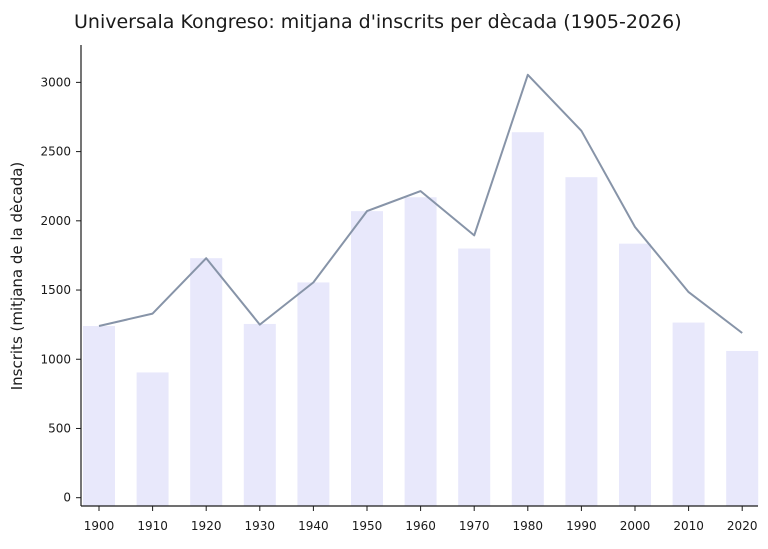 This screenshot has height=549, width=768. What do you see at coordinates (55, 82) in the screenshot?
I see `y-tick-label: 3000` at bounding box center [55, 82].